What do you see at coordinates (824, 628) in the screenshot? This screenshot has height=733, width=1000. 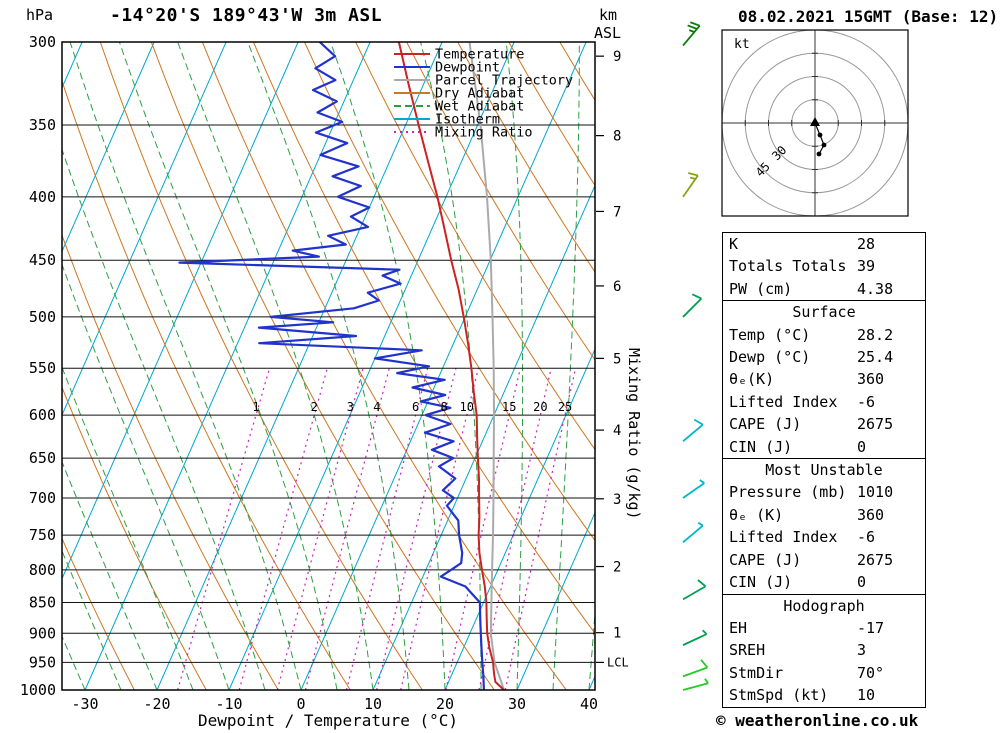 I see `table-row: EH -17` at bounding box center [824, 628].